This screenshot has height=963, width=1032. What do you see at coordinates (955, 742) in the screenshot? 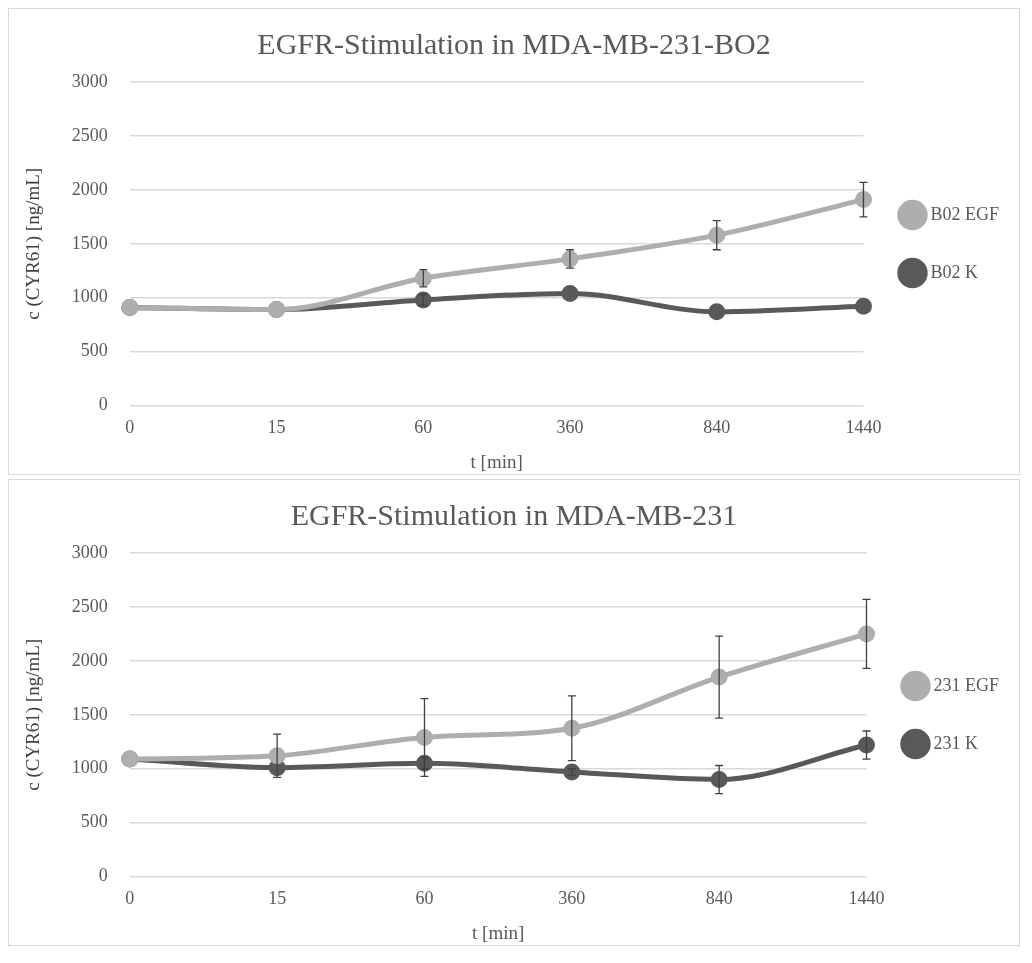
I see `legend-label: 231 K` at bounding box center [955, 742].